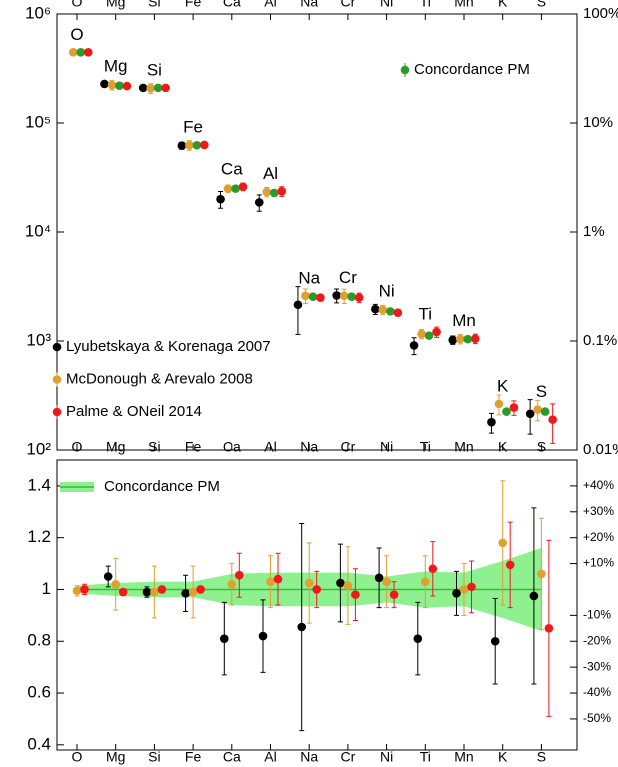 Image resolution: width=618 pixels, height=767 pixels. I want to click on y2-tick-label: 100%, so click(600, 13).